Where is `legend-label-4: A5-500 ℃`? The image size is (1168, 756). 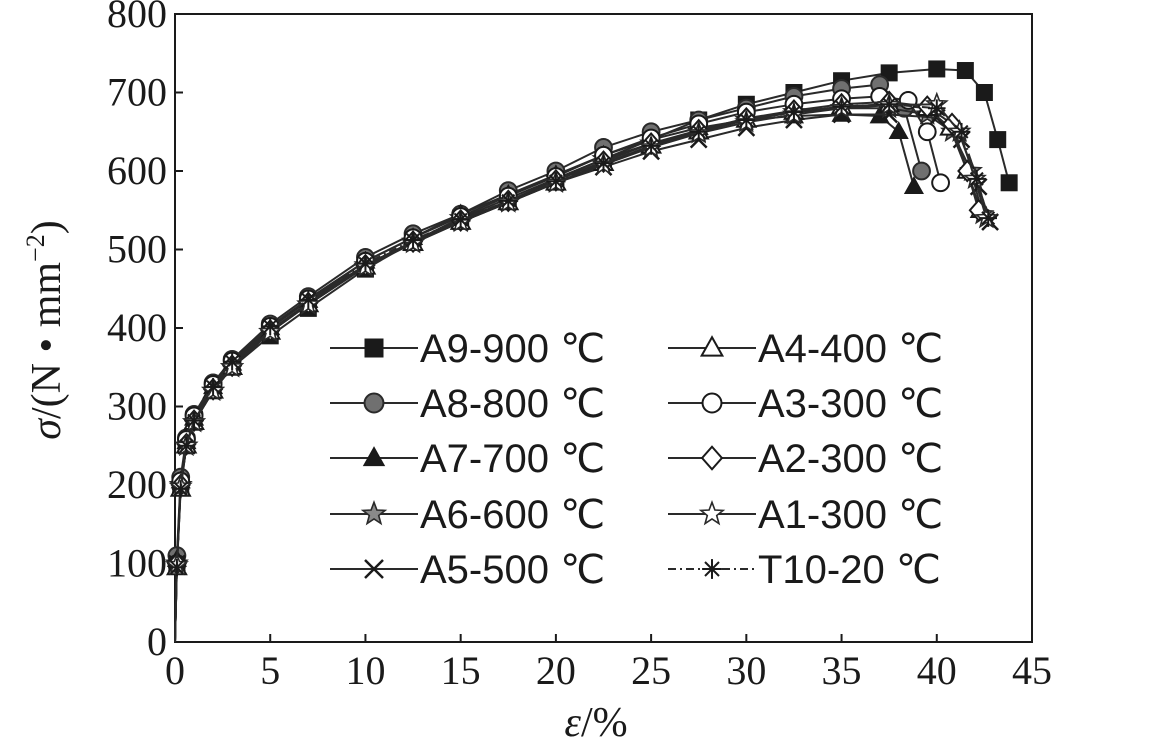
legend-label-4: A5-500 ℃ is located at coordinates (512, 570).